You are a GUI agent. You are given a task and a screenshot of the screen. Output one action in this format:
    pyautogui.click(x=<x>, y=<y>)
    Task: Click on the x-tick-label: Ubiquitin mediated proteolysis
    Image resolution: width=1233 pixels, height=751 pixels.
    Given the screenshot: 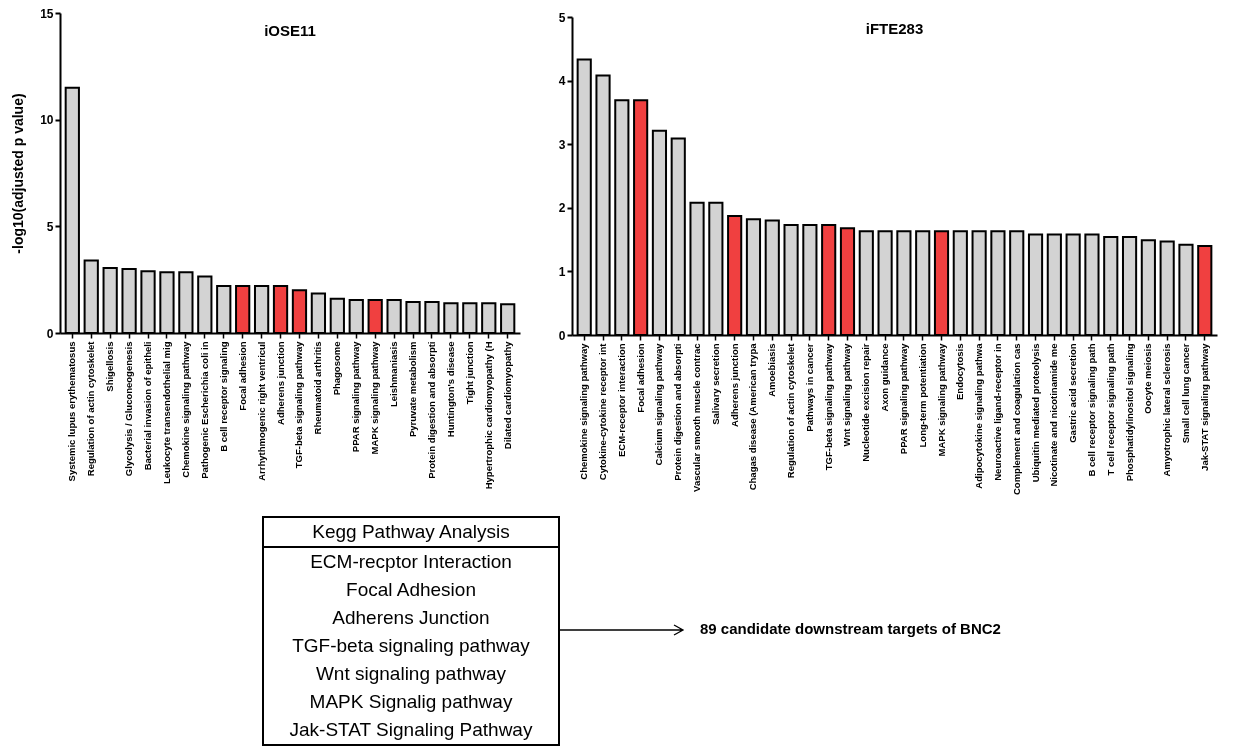 What is the action you would take?
    pyautogui.click(x=1035, y=413)
    